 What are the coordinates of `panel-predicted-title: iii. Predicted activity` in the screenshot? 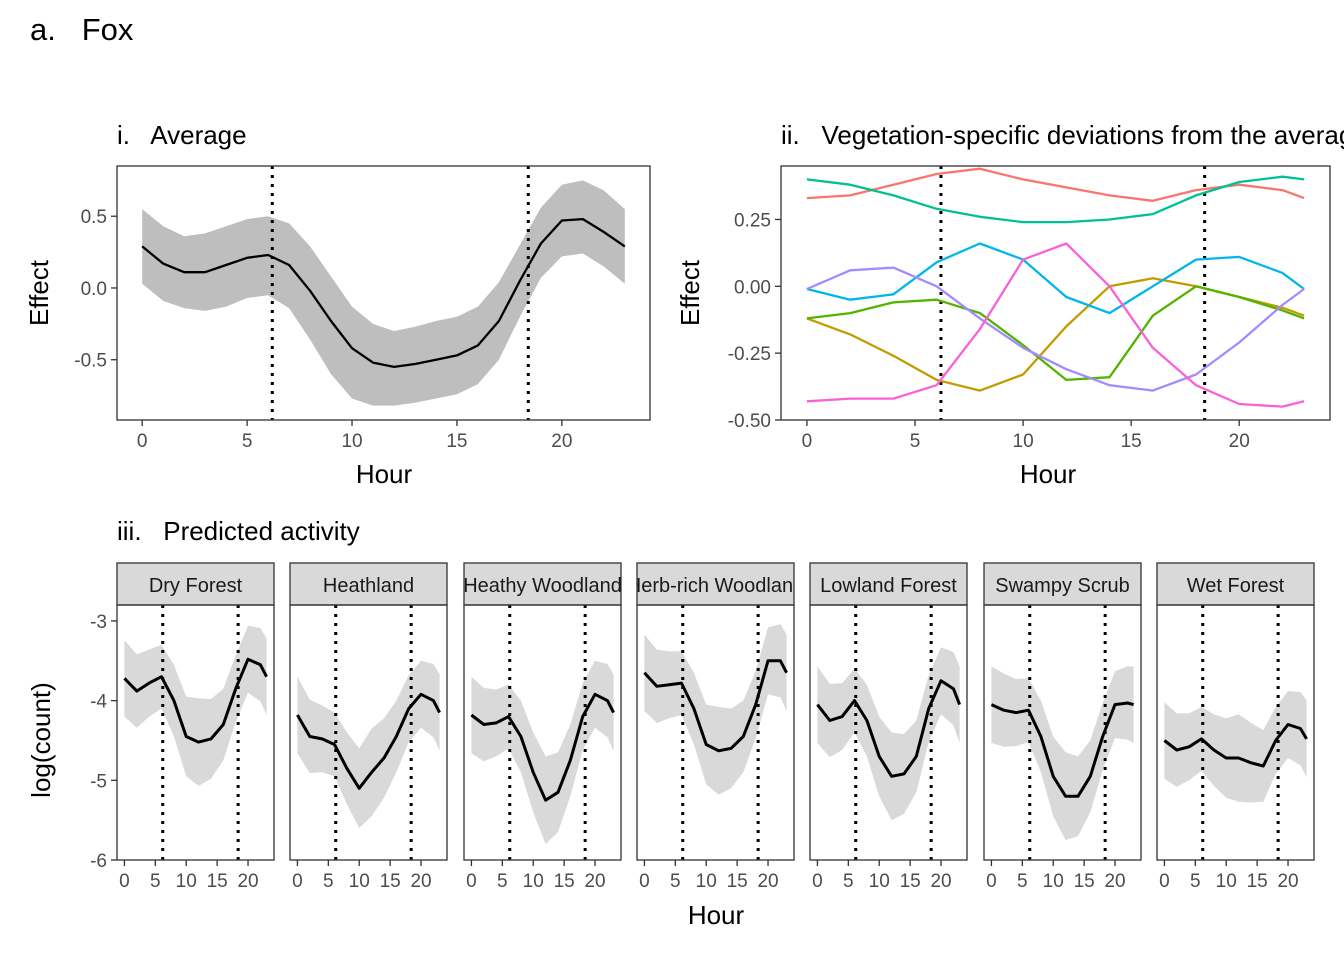 It's located at (238, 531).